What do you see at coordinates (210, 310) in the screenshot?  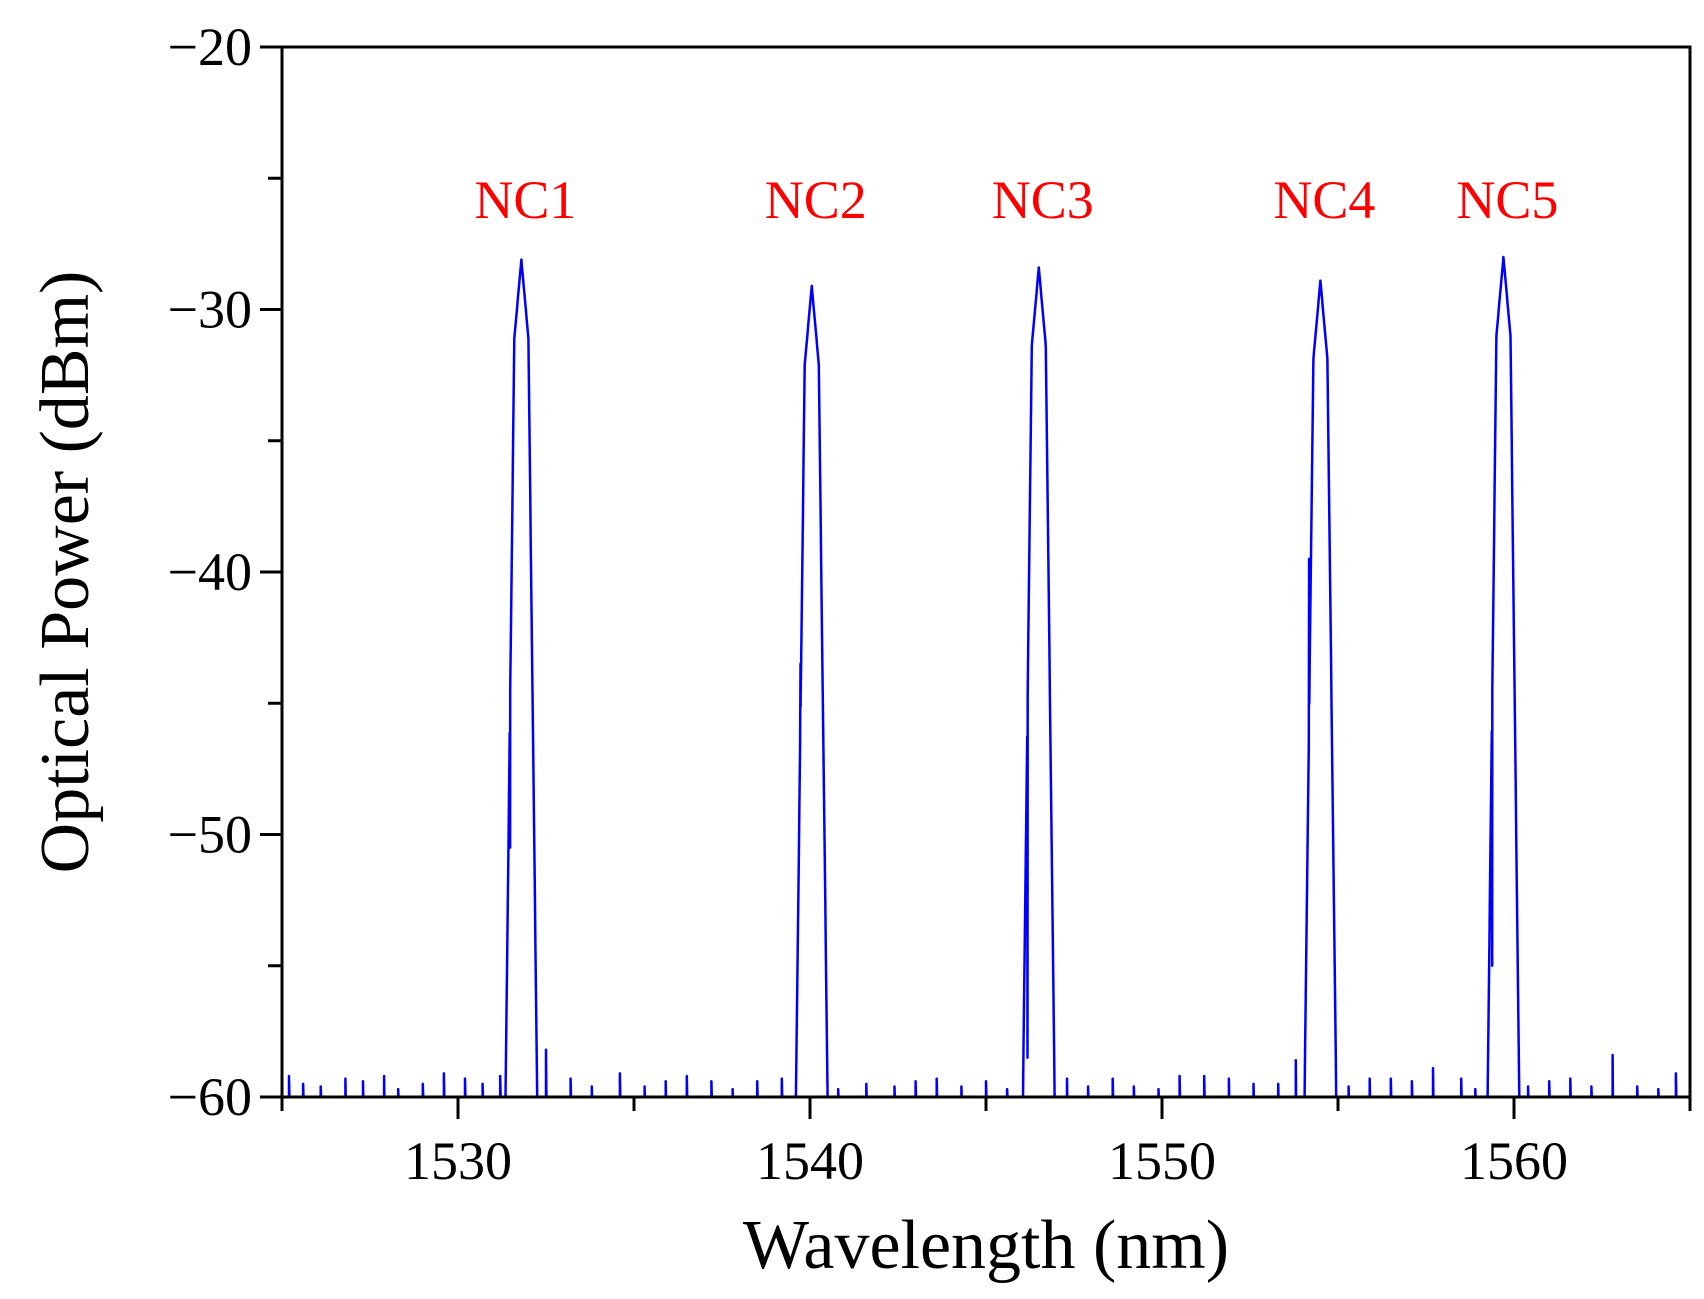 I see `y-tick-label: −30` at bounding box center [210, 310].